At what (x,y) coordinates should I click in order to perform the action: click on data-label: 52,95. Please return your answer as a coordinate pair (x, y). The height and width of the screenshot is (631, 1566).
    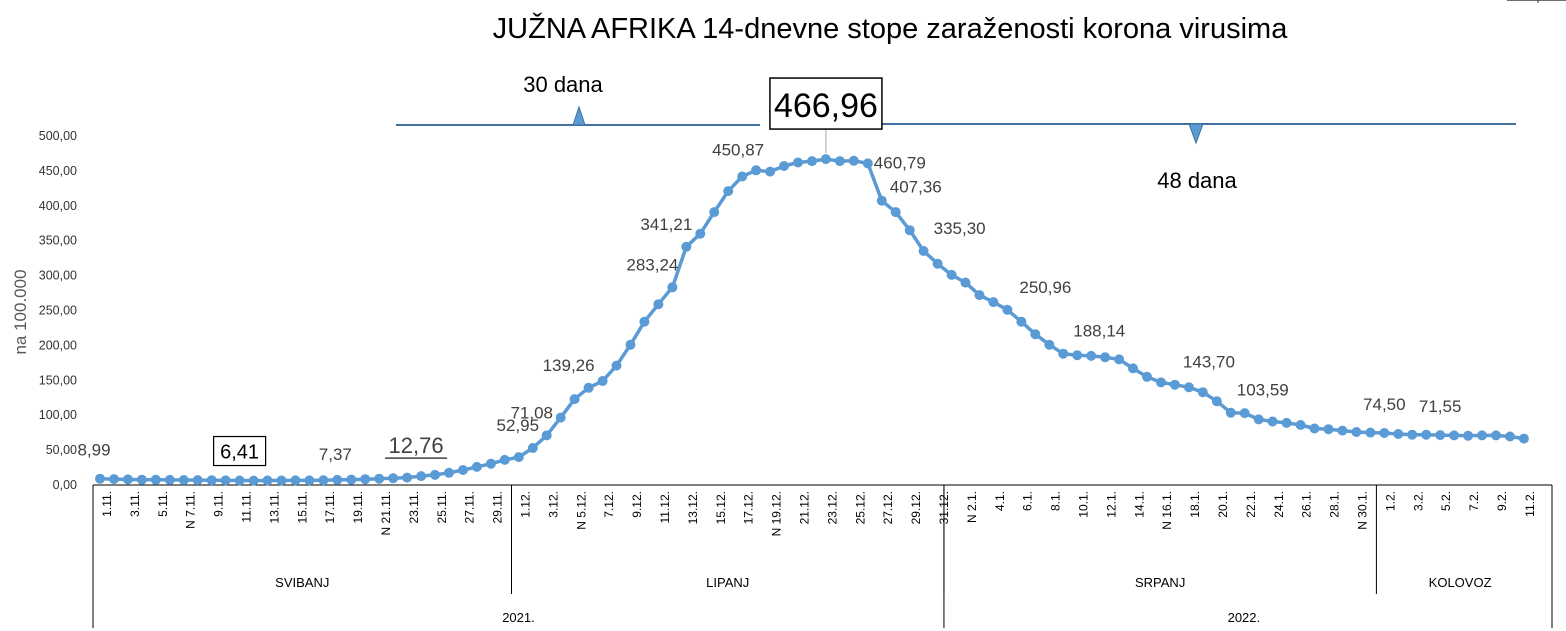
    Looking at the image, I should click on (517, 425).